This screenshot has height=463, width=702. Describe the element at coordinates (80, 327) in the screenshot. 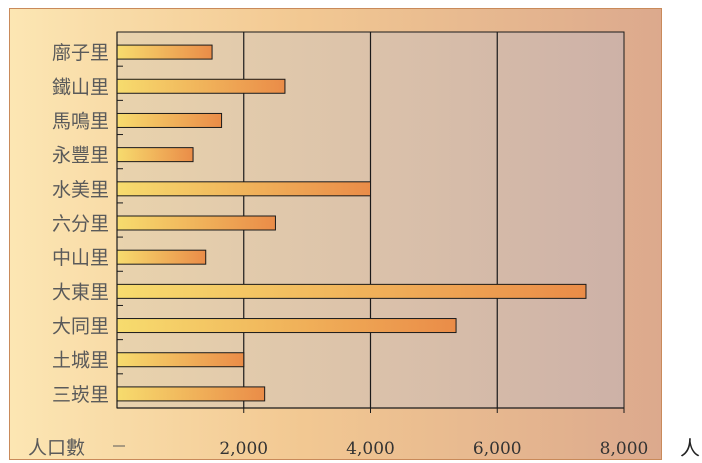

I see `y-category-label: 大同里` at that location.